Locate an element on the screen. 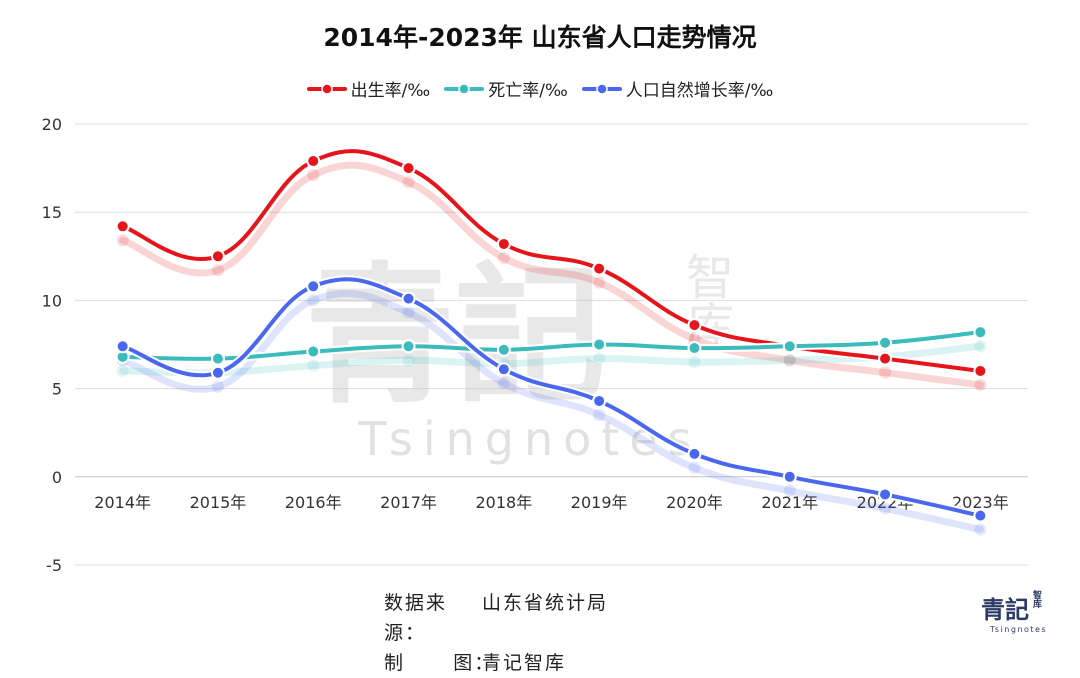  x-tick-label: 2020年 is located at coordinates (694, 502).